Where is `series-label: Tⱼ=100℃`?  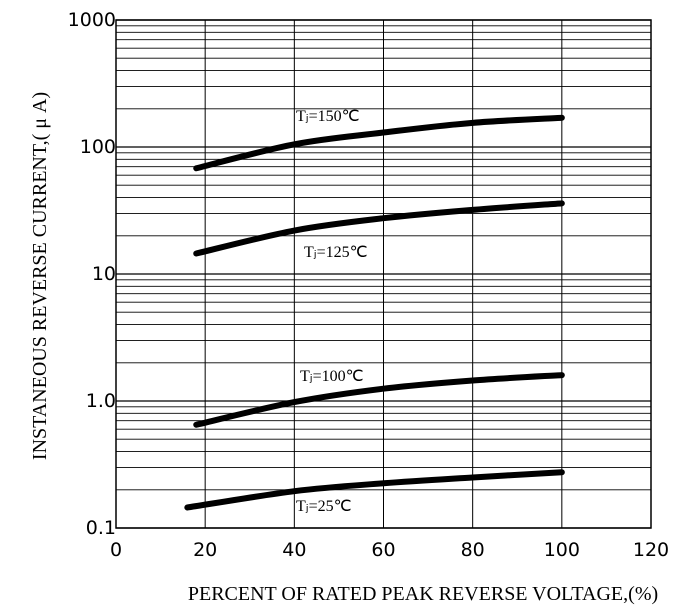
series-label: Tⱼ=100℃ is located at coordinates (332, 376).